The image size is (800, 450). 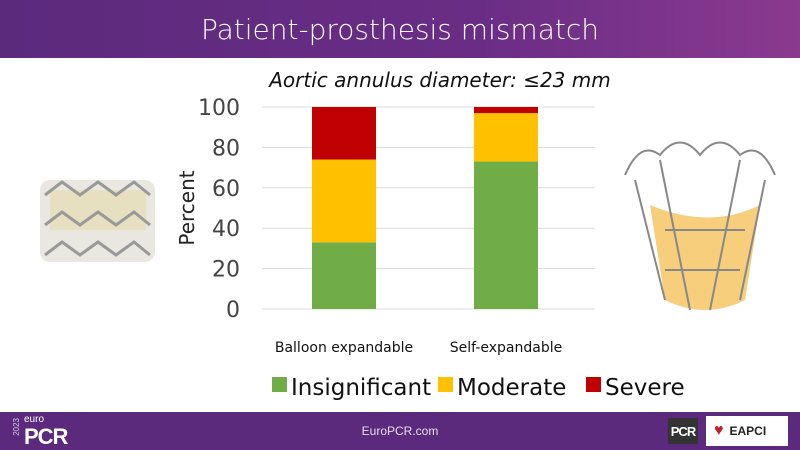 I want to click on eapci-logo: ♥ EAPCI, so click(x=747, y=431).